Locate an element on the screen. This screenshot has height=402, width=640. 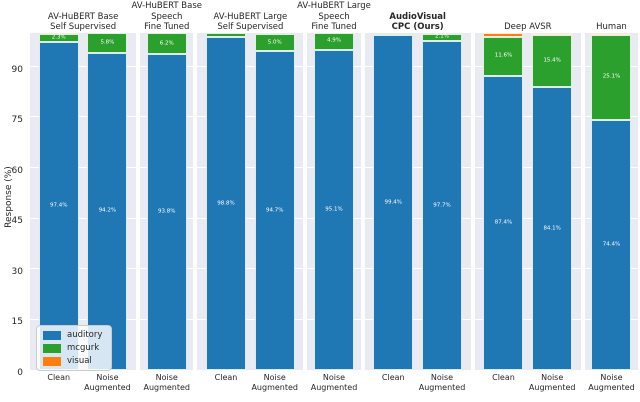
stacked-bar: 93.8% 6.2% is located at coordinates (166, 202).